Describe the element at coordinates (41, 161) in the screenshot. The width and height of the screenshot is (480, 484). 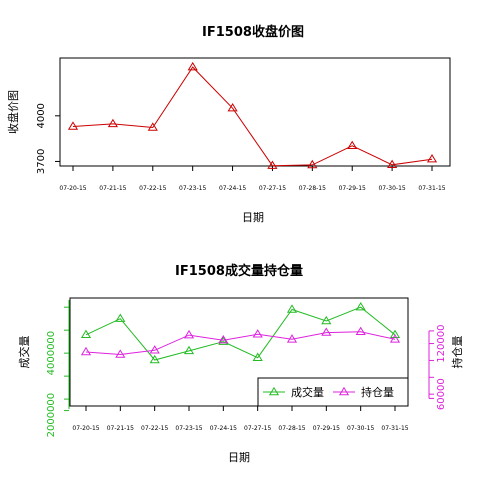
I see `y-tick-label: 3700` at that location.